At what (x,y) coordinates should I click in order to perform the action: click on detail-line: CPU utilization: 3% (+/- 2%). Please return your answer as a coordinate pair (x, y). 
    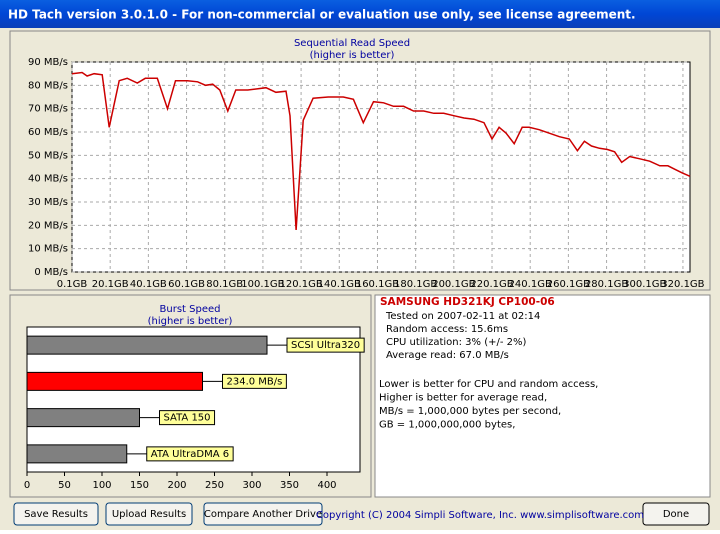
    Looking at the image, I should click on (456, 342).